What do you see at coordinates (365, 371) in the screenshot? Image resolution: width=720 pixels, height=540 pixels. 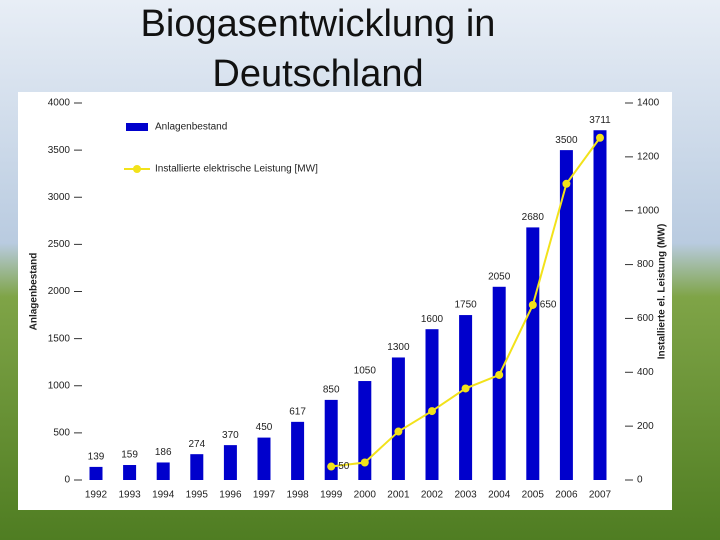 I see `bar-label: 1050` at bounding box center [365, 371].